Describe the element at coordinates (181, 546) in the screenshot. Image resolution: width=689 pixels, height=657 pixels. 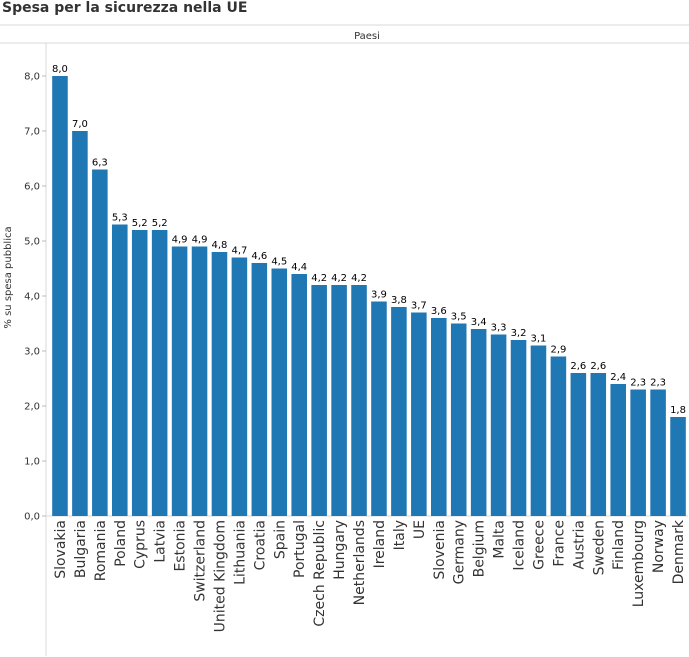
I see `x-tick-label-estonia: Estonia` at that location.